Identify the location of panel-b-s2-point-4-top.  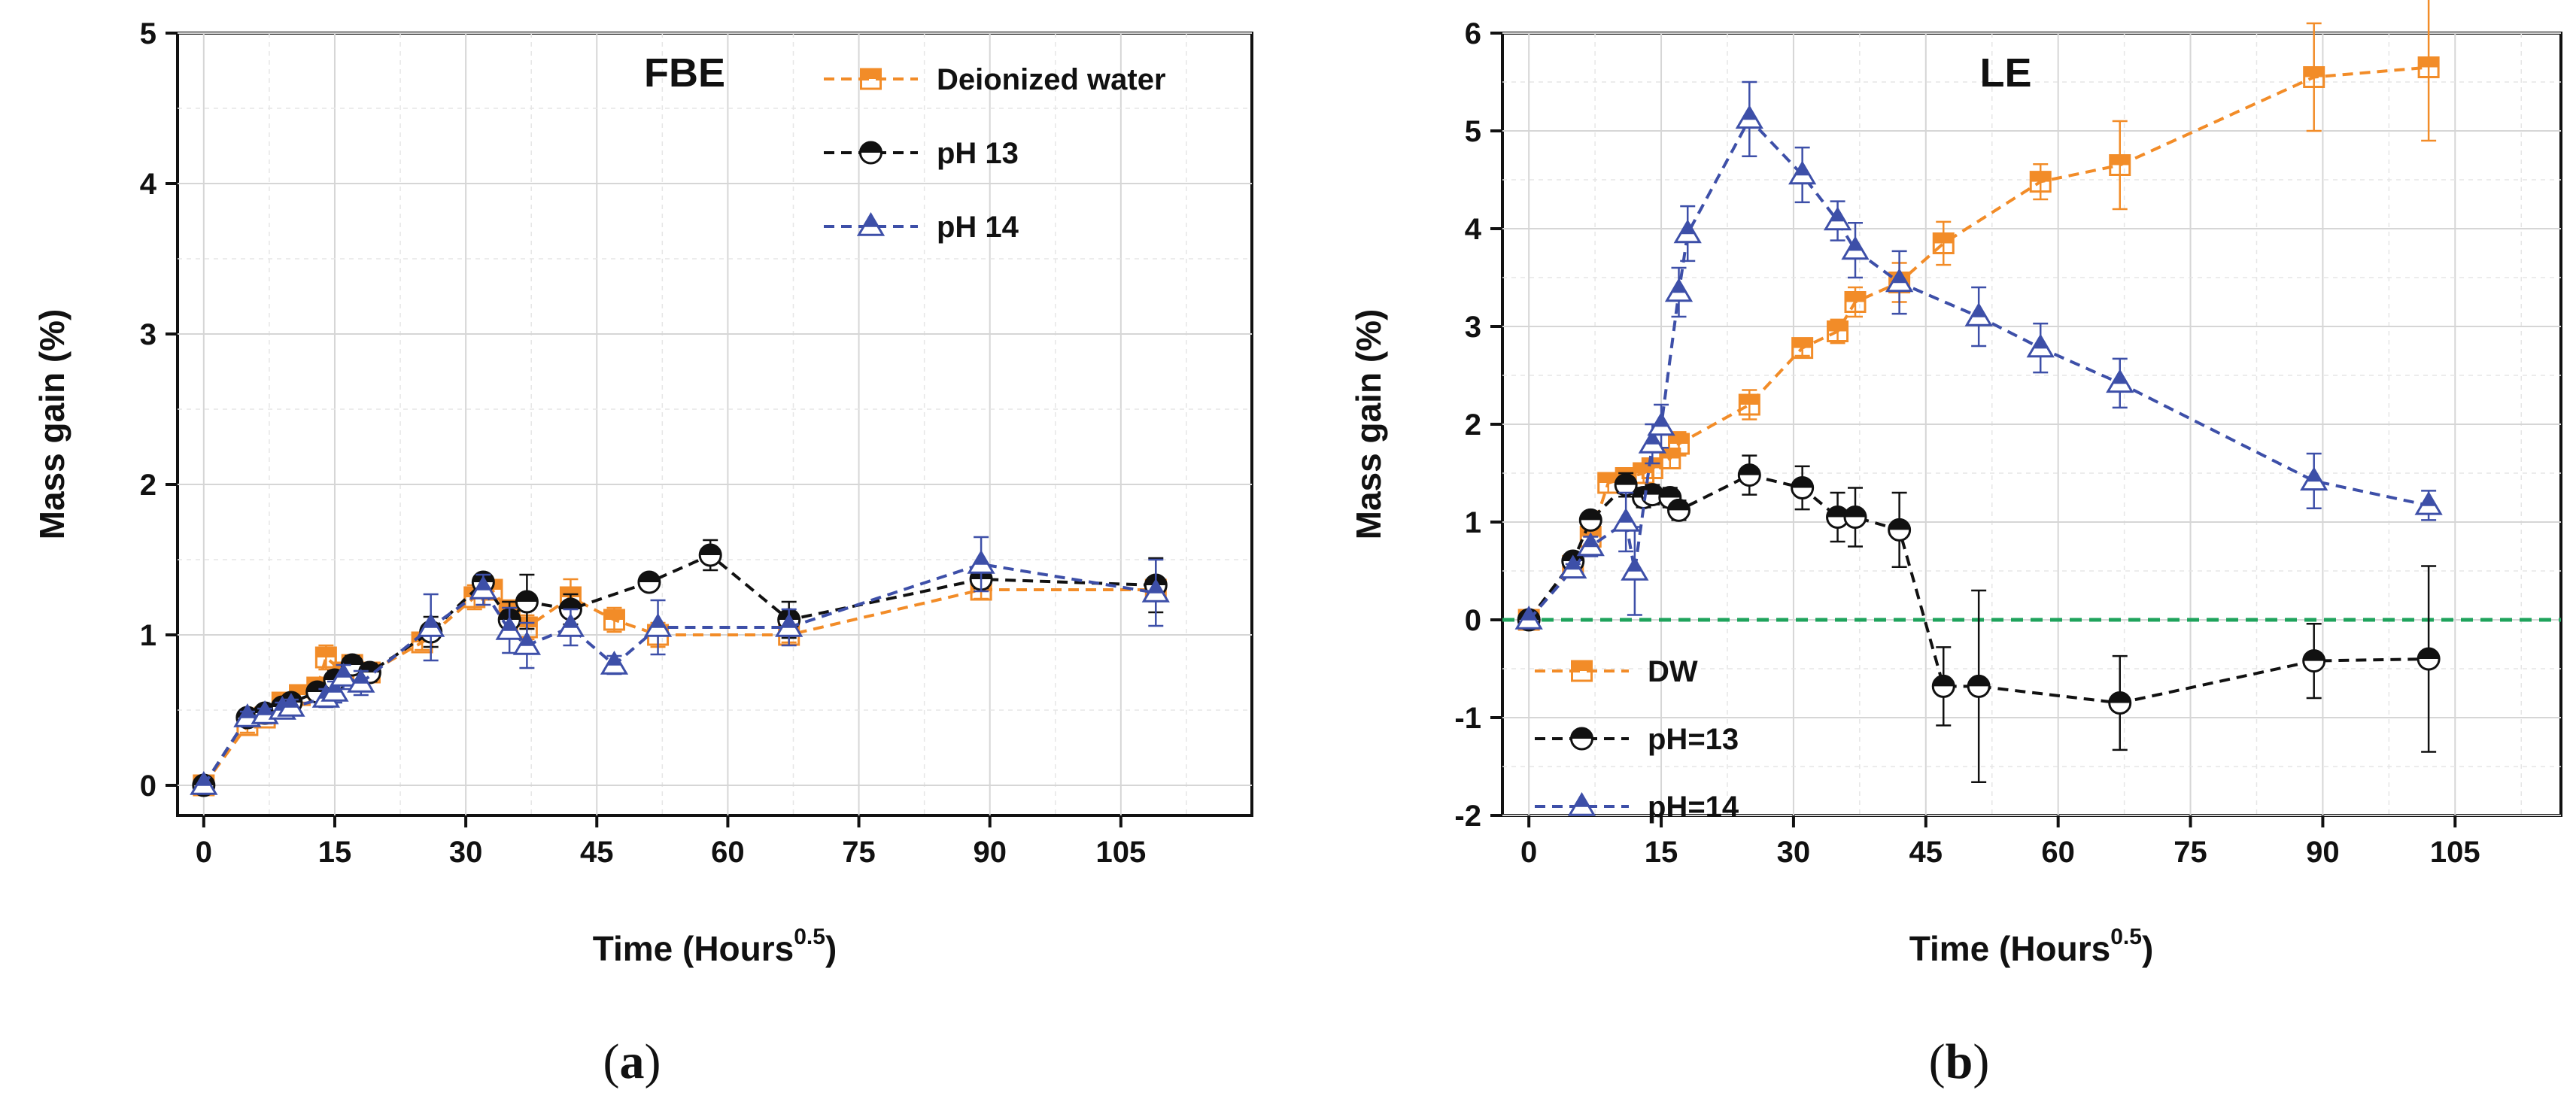
(1635, 565).